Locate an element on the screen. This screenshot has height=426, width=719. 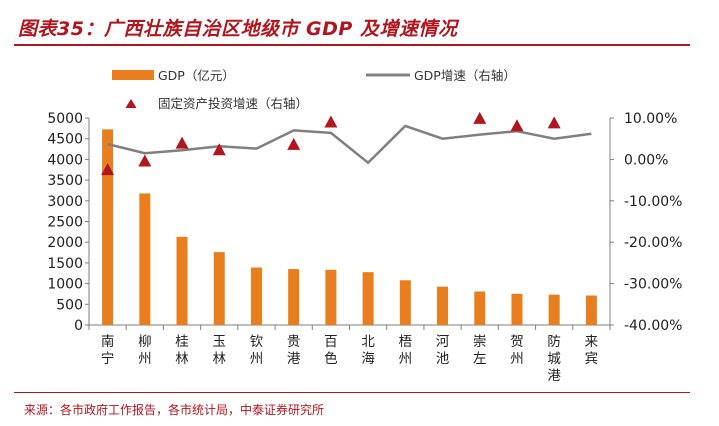
source-note: 来源：各市政府工作报告，各市统计局，中泰证券研究所 is located at coordinates (174, 410).